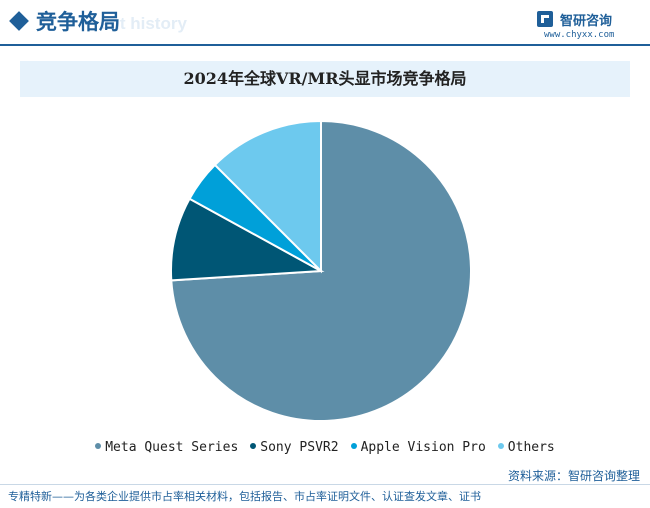 This screenshot has width=650, height=508. What do you see at coordinates (143, 23) in the screenshot?
I see `section-subtitle: ent history` at bounding box center [143, 23].